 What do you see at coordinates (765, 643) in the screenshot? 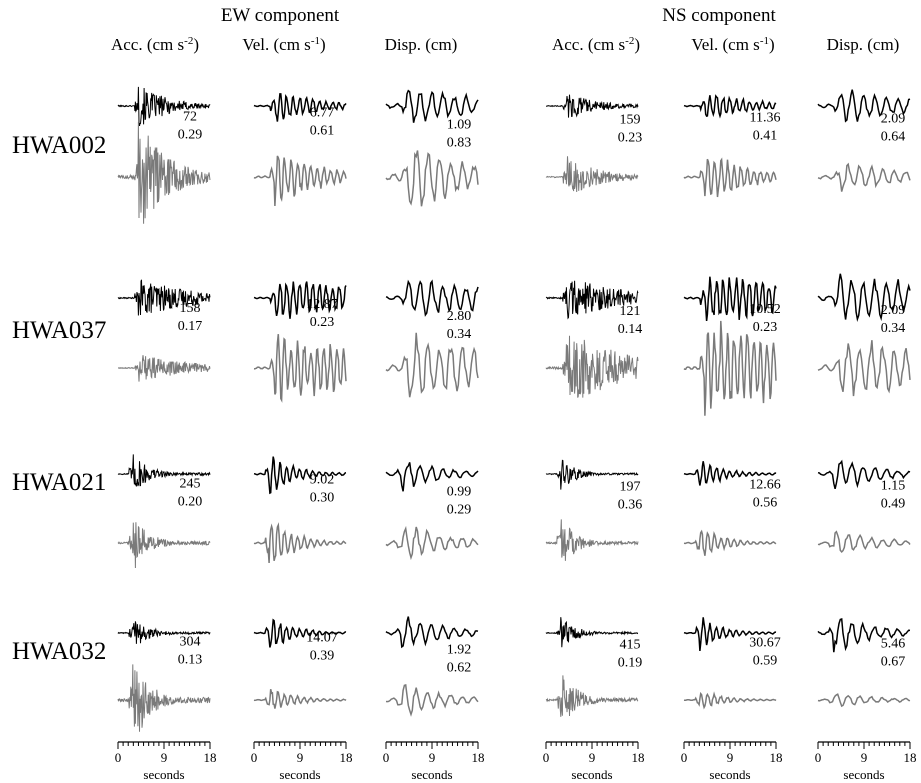
I see `peak-value-top: 30.67` at bounding box center [765, 643].